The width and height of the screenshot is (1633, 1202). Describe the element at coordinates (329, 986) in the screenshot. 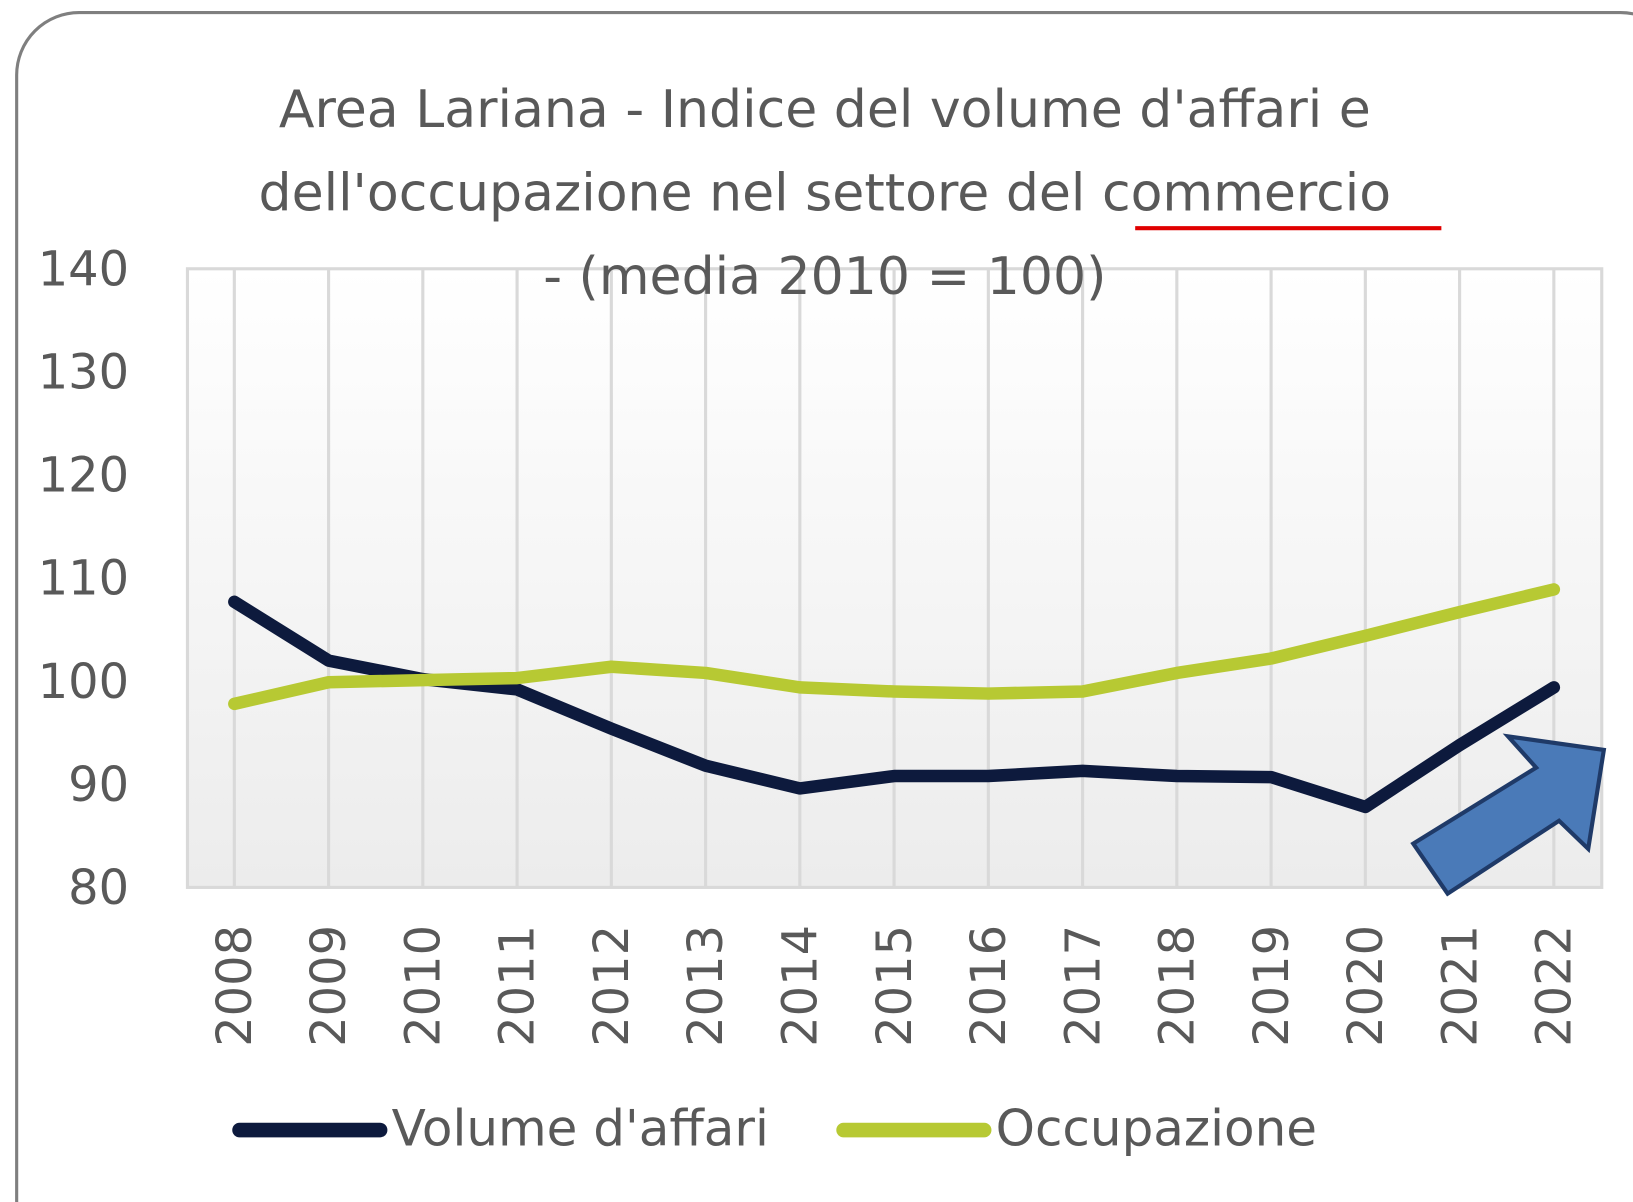

I see `x-tick-label: 2009` at that location.